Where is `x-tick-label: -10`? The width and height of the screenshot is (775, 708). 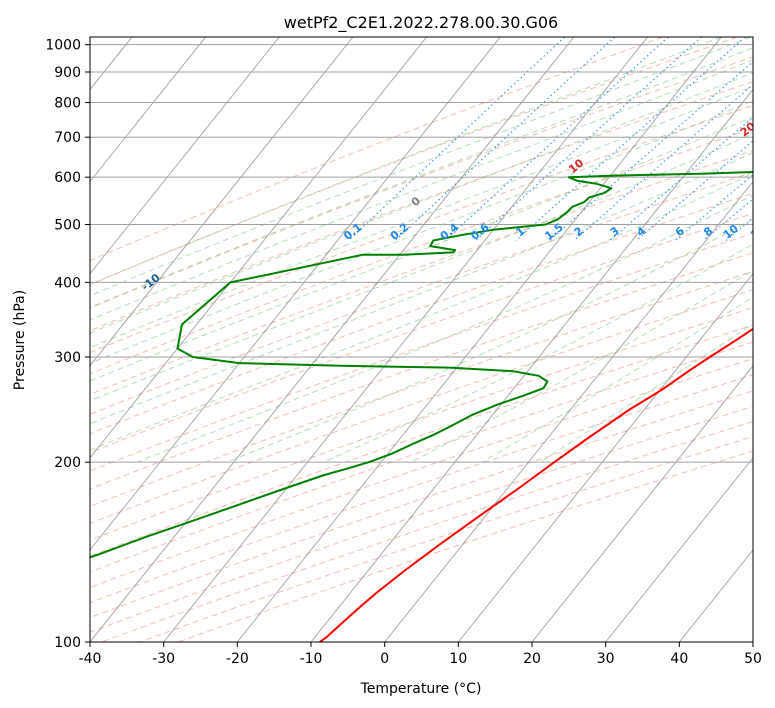 x-tick-label: -10 is located at coordinates (311, 659).